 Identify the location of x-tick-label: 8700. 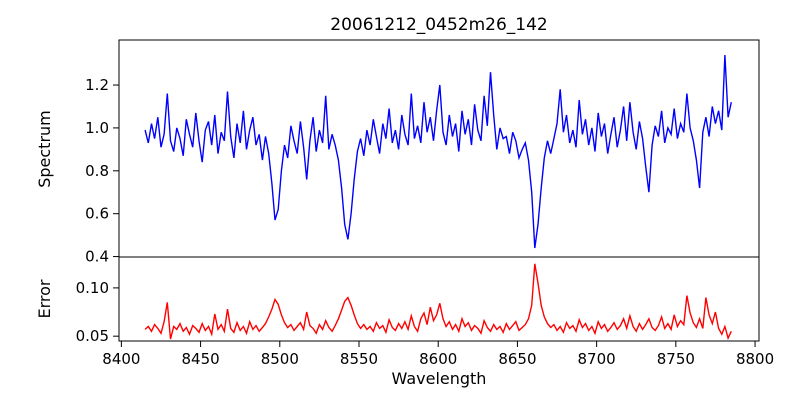
(597, 359).